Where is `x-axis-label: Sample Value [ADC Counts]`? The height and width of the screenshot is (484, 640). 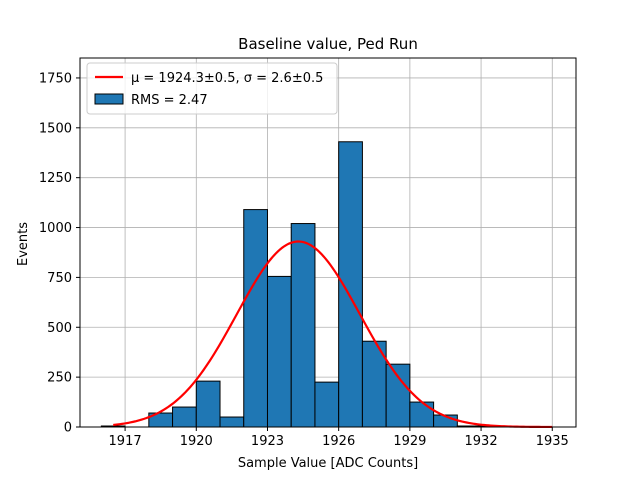 x-axis-label: Sample Value [ADC Counts] is located at coordinates (328, 463).